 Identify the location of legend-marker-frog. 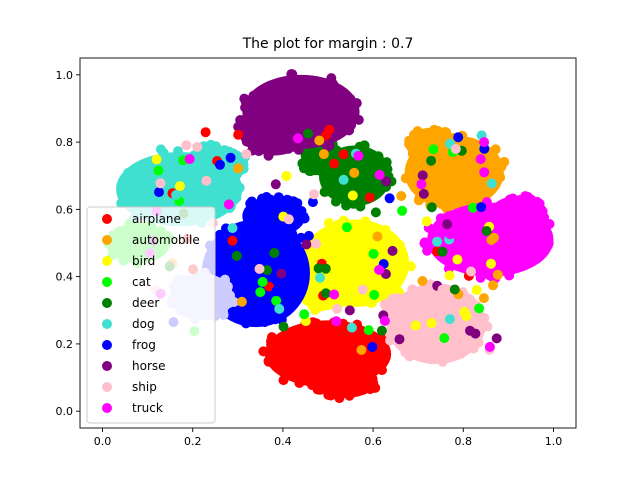
(107, 345).